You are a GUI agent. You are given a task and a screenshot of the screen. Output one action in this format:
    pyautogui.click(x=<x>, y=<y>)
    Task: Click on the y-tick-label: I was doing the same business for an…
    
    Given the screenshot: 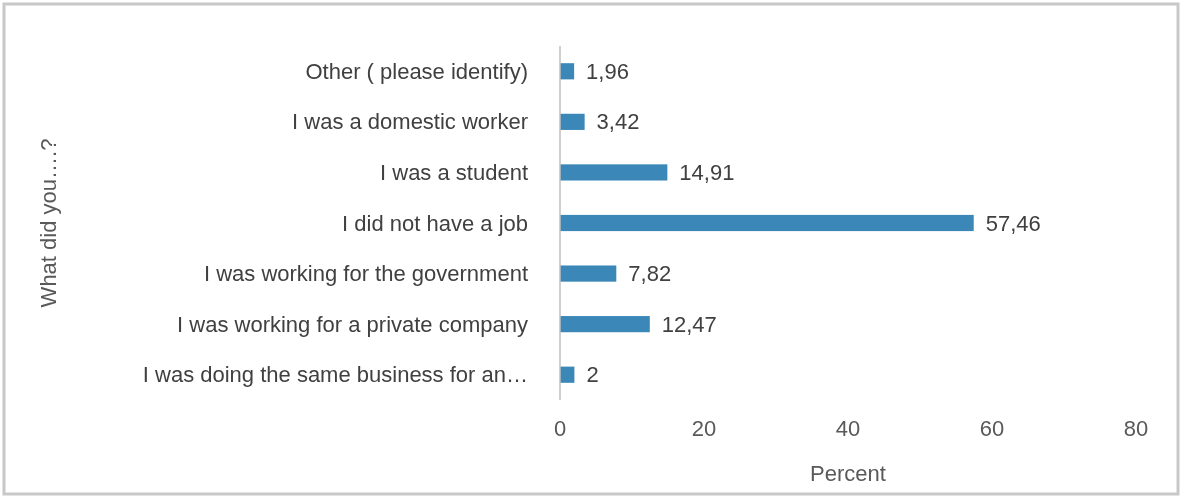 What is the action you would take?
    pyautogui.click(x=335, y=375)
    